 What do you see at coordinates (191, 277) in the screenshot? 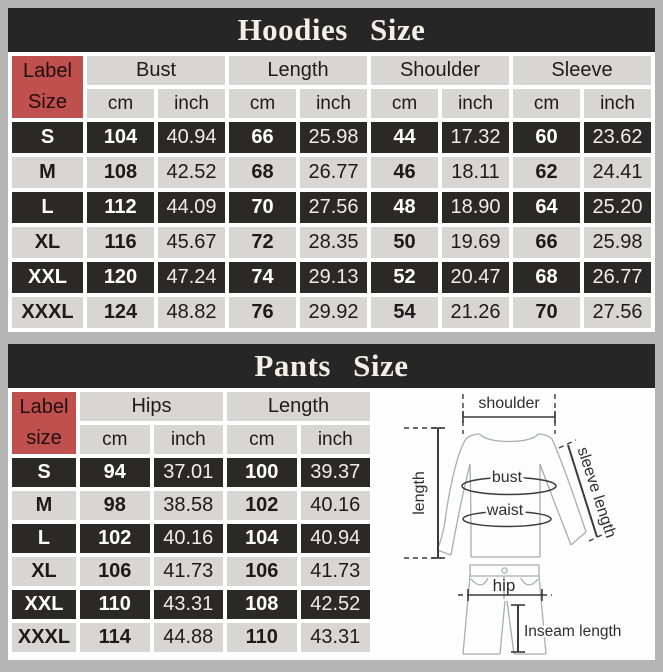
I see `value-cell: 47.24` at bounding box center [191, 277].